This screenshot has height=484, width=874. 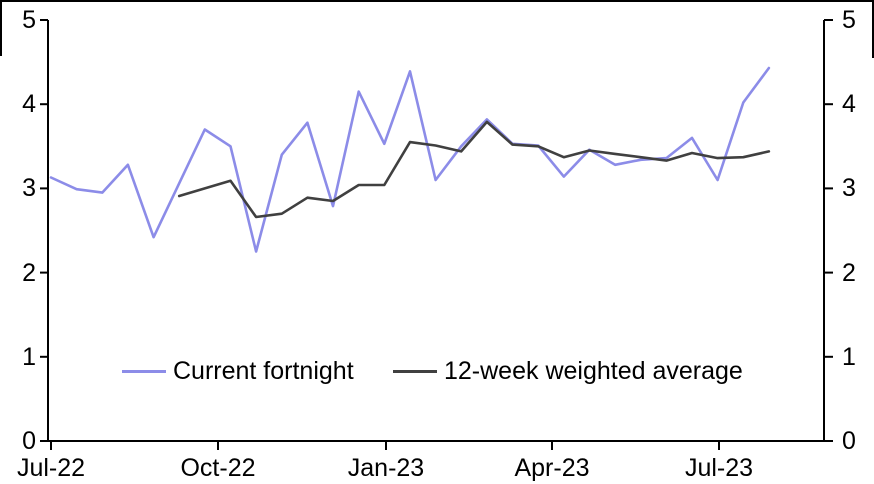 I want to click on x-axis-tick-label: Jul-23, so click(x=719, y=468).